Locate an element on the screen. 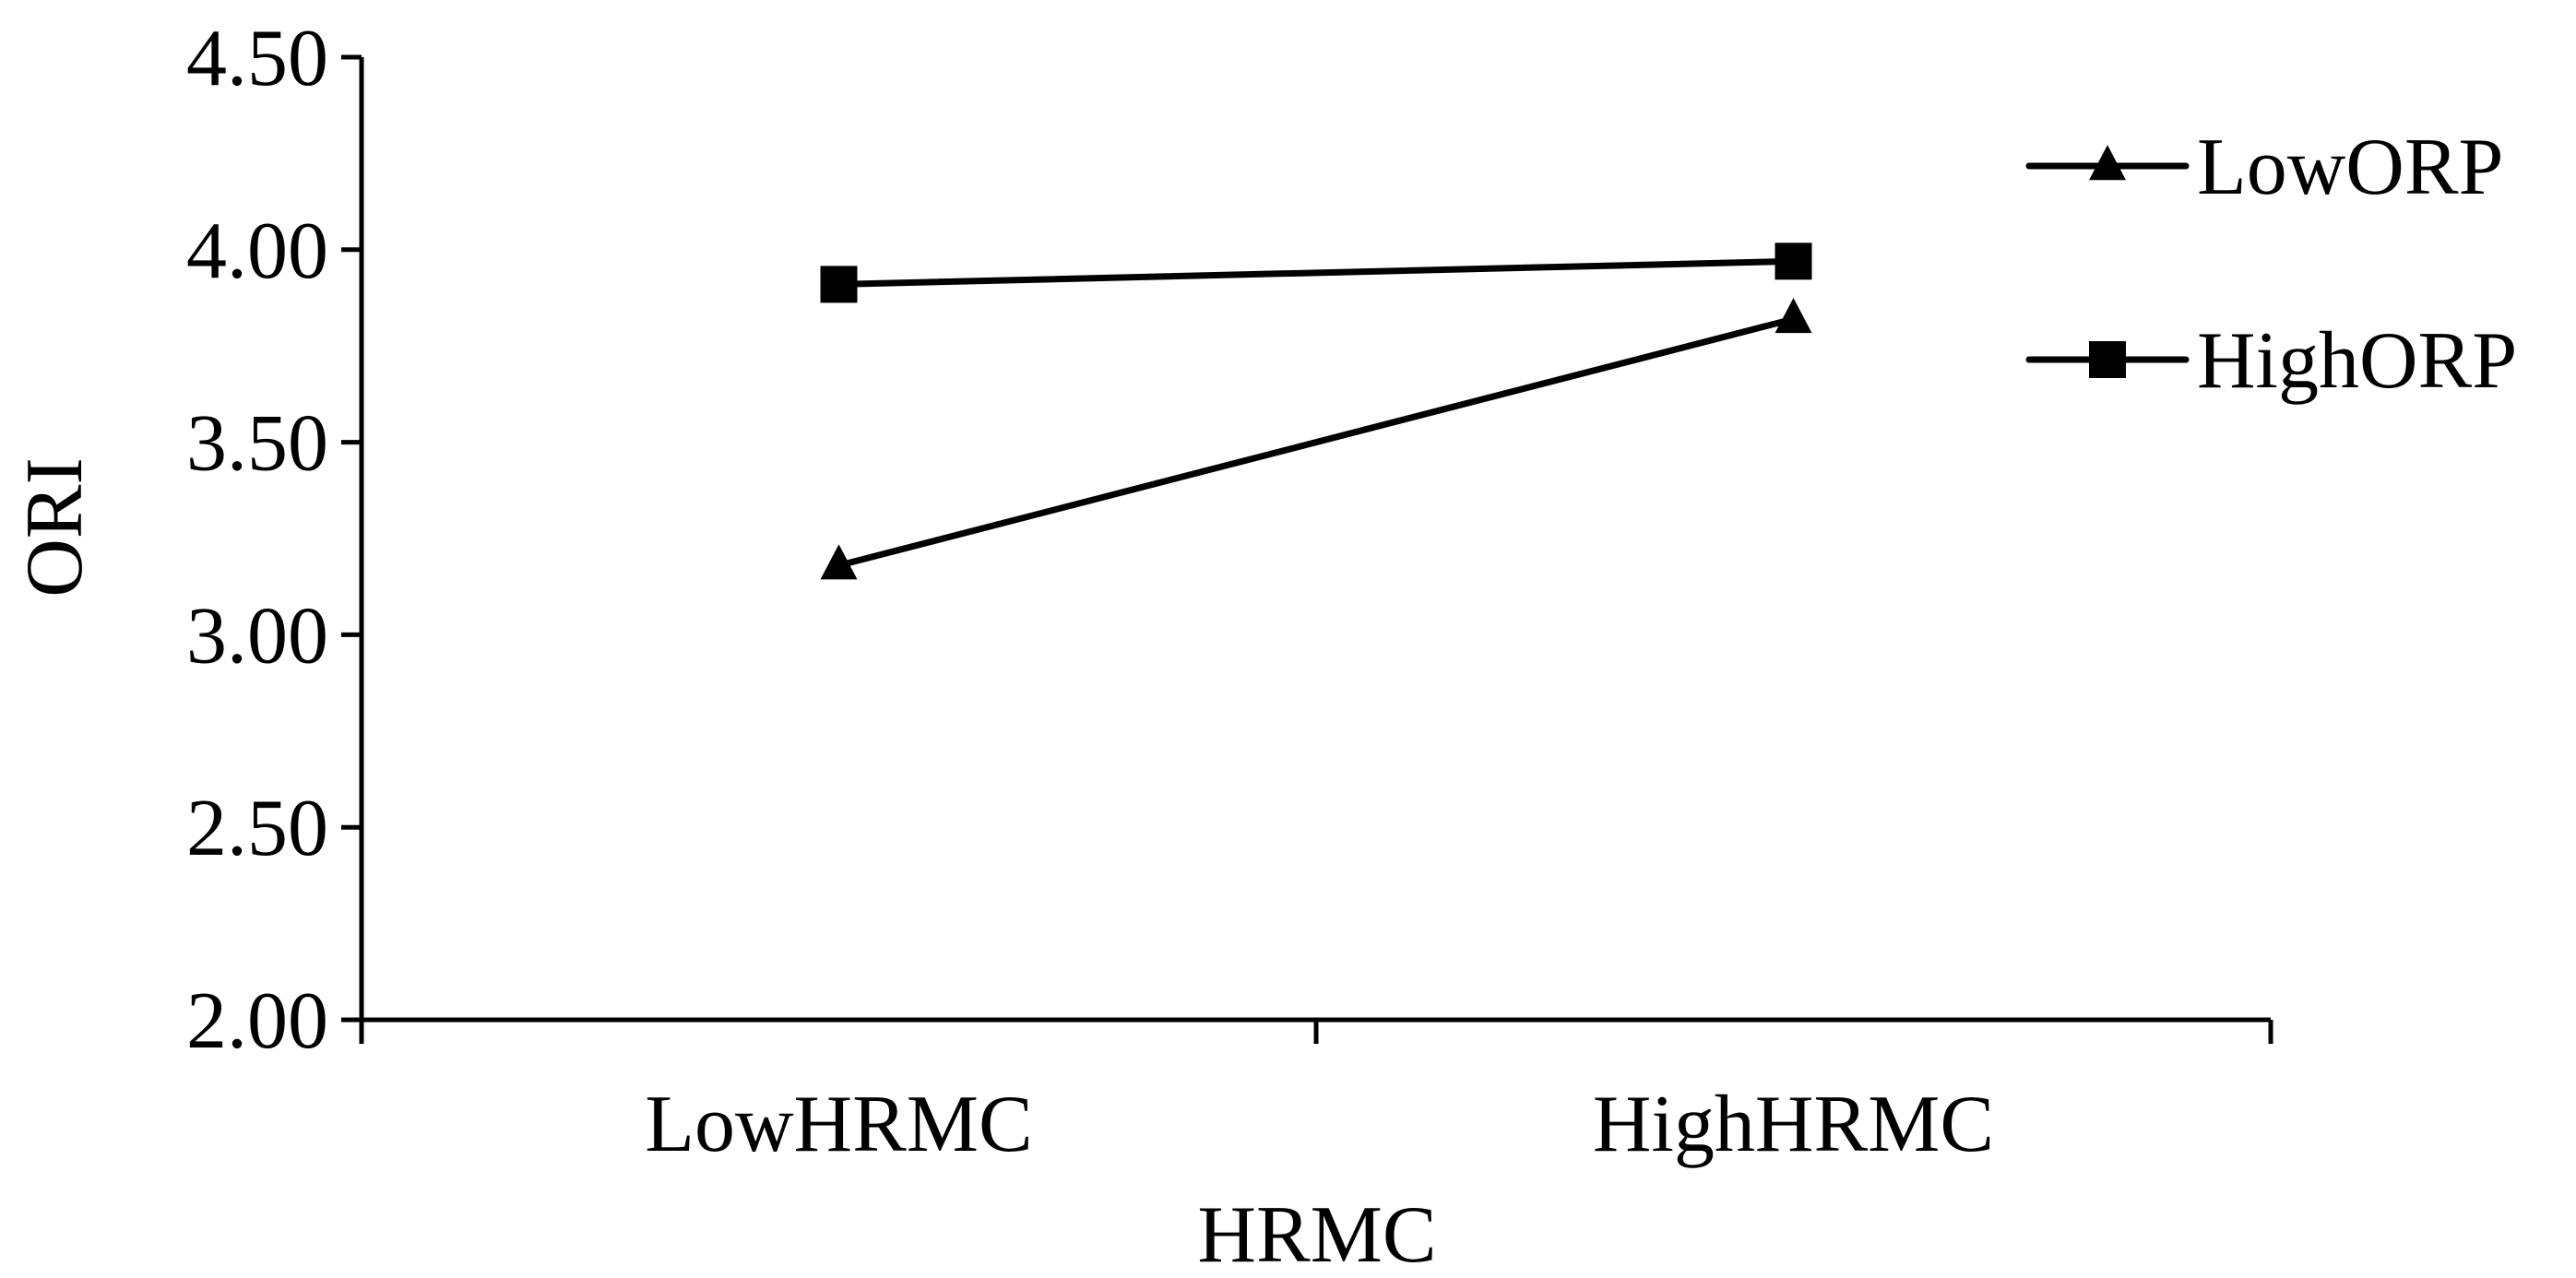  series-loworp is located at coordinates (1316, 439).